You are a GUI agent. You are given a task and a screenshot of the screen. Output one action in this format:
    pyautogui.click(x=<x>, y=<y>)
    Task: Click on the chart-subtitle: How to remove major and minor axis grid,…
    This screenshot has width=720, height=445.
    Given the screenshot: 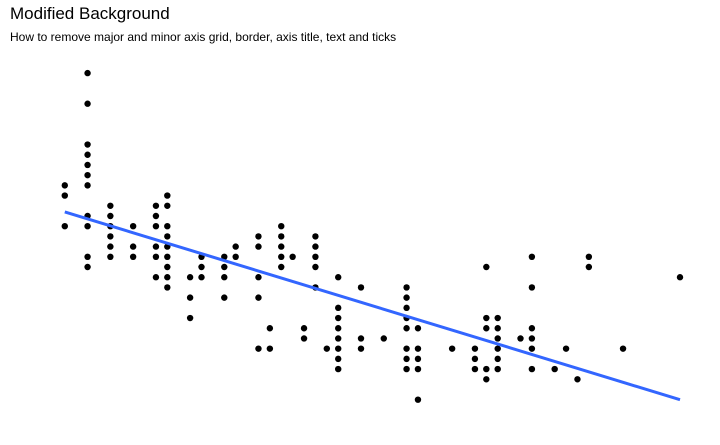 What is the action you would take?
    pyautogui.click(x=203, y=37)
    